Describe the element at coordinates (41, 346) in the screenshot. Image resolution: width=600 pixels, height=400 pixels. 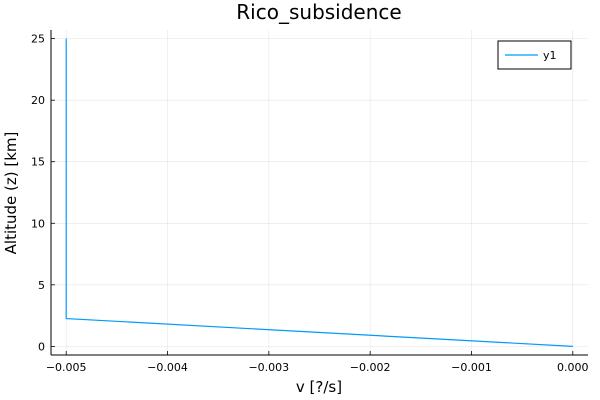
I see `y-tick-label: 0` at that location.